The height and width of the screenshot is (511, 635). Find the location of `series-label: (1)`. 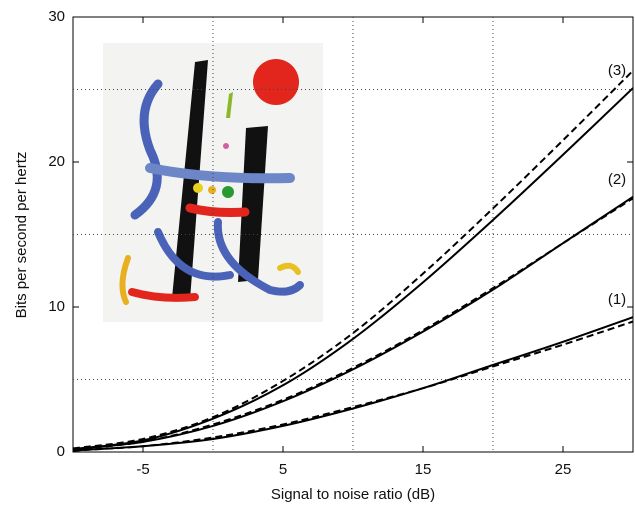

series-label: (1) is located at coordinates (617, 299).